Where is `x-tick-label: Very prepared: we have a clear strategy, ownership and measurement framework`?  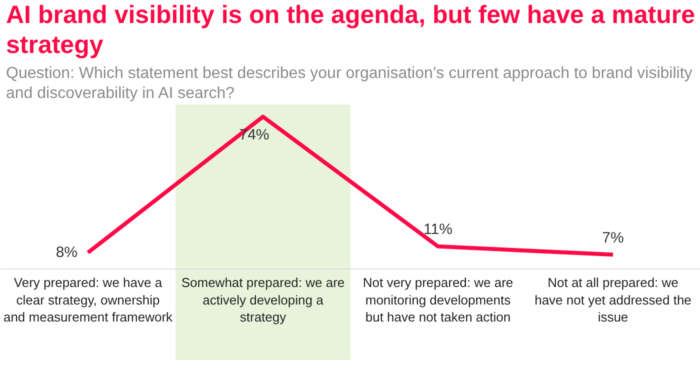
x-tick-label: Very prepared: we have a clear strategy, ownership and measurement framework is located at coordinates (88, 300).